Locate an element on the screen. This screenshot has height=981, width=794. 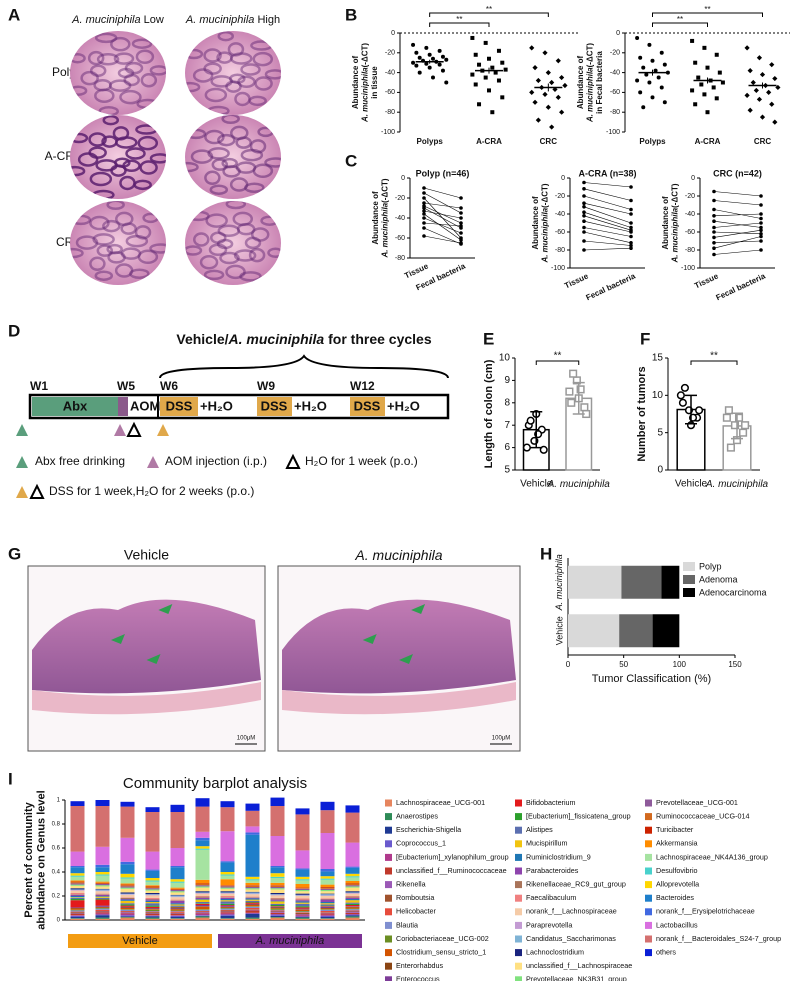
y-tick-label: -100 is located at coordinates (388, 132).